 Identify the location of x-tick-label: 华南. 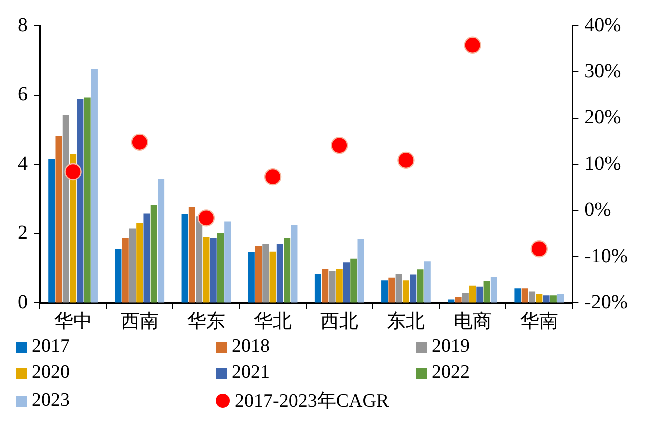
(539, 322).